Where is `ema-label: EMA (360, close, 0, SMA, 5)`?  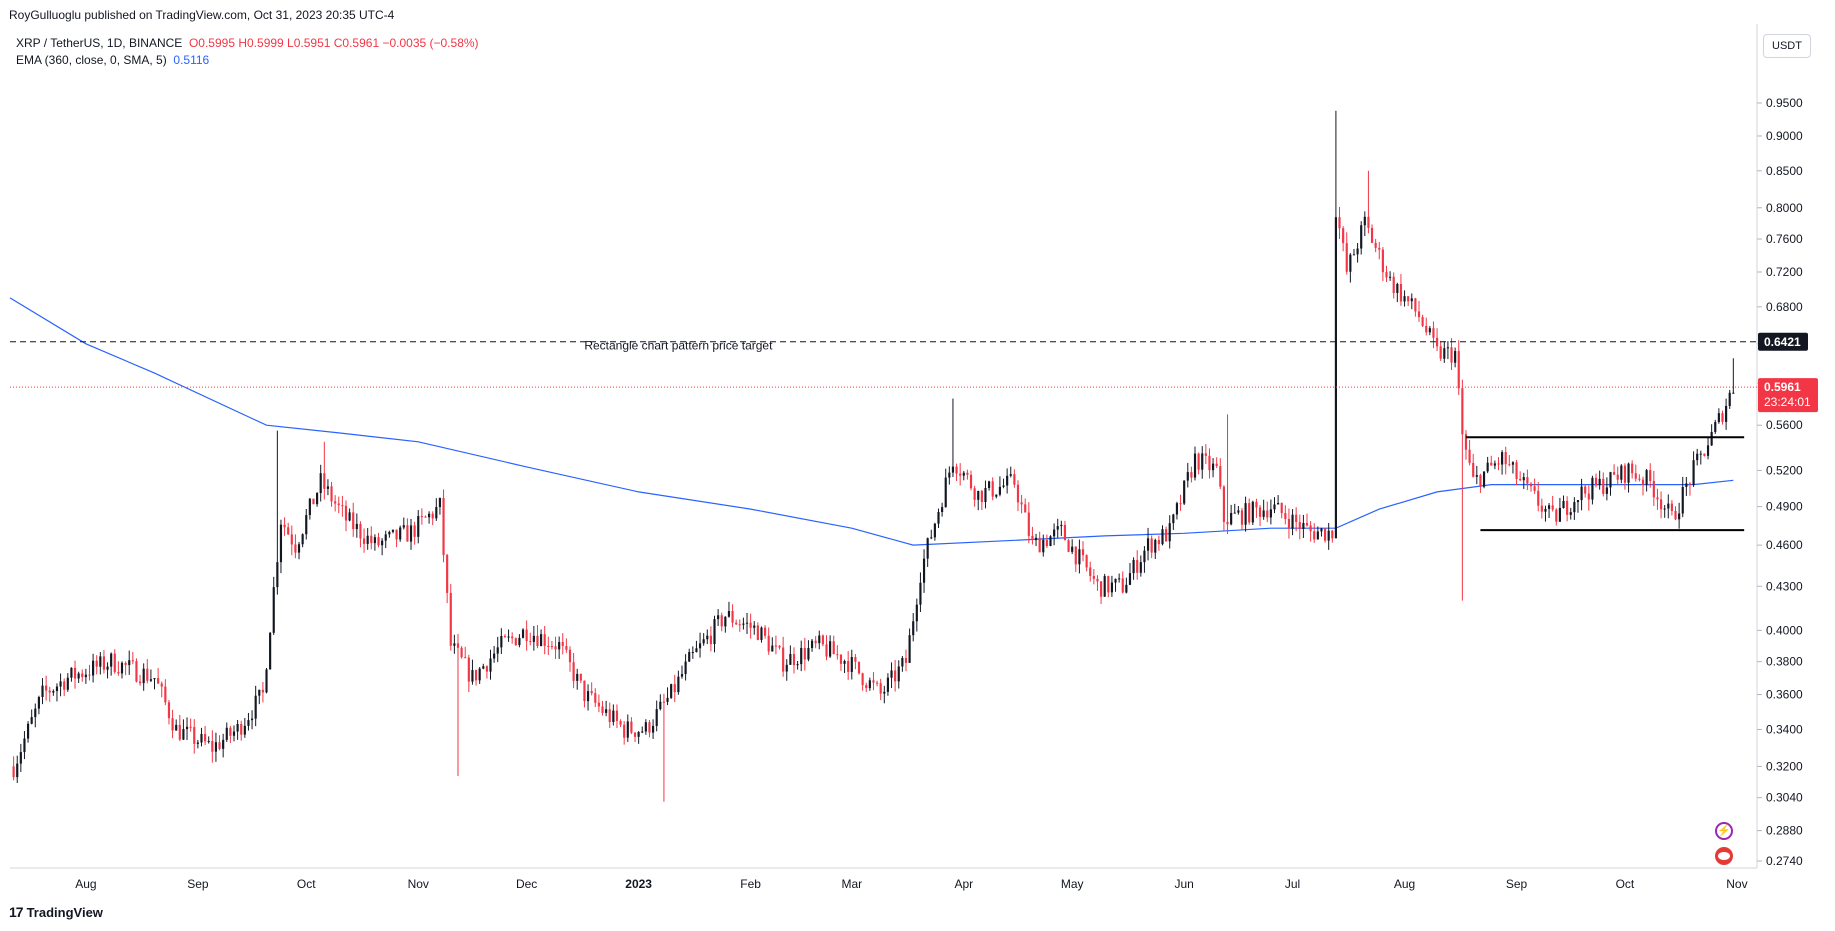
ema-label: EMA (360, close, 0, SMA, 5) is located at coordinates (91, 60).